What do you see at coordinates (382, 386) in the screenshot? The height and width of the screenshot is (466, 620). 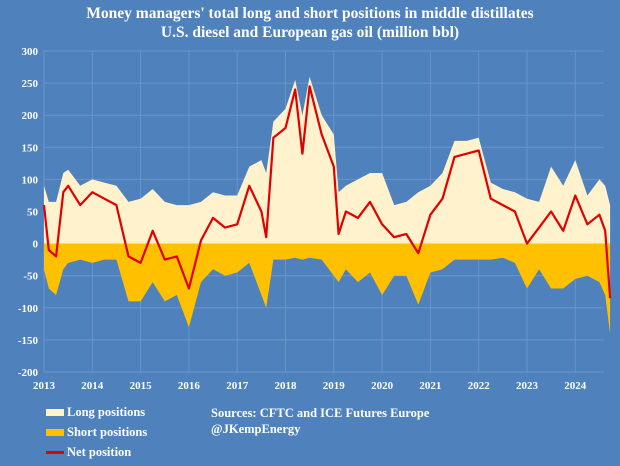 I see `x-tick-label: 2020` at bounding box center [382, 386].